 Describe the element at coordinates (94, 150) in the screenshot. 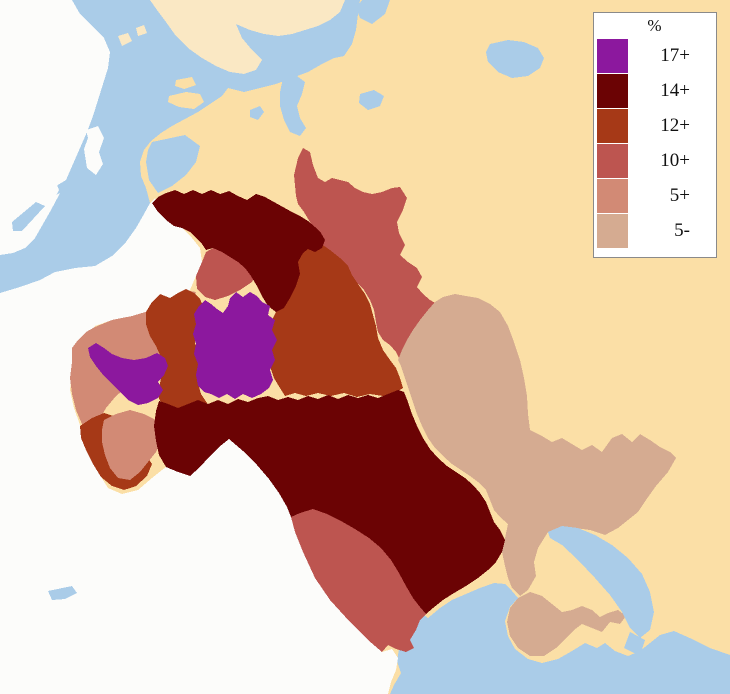

I see `gotland-island` at that location.